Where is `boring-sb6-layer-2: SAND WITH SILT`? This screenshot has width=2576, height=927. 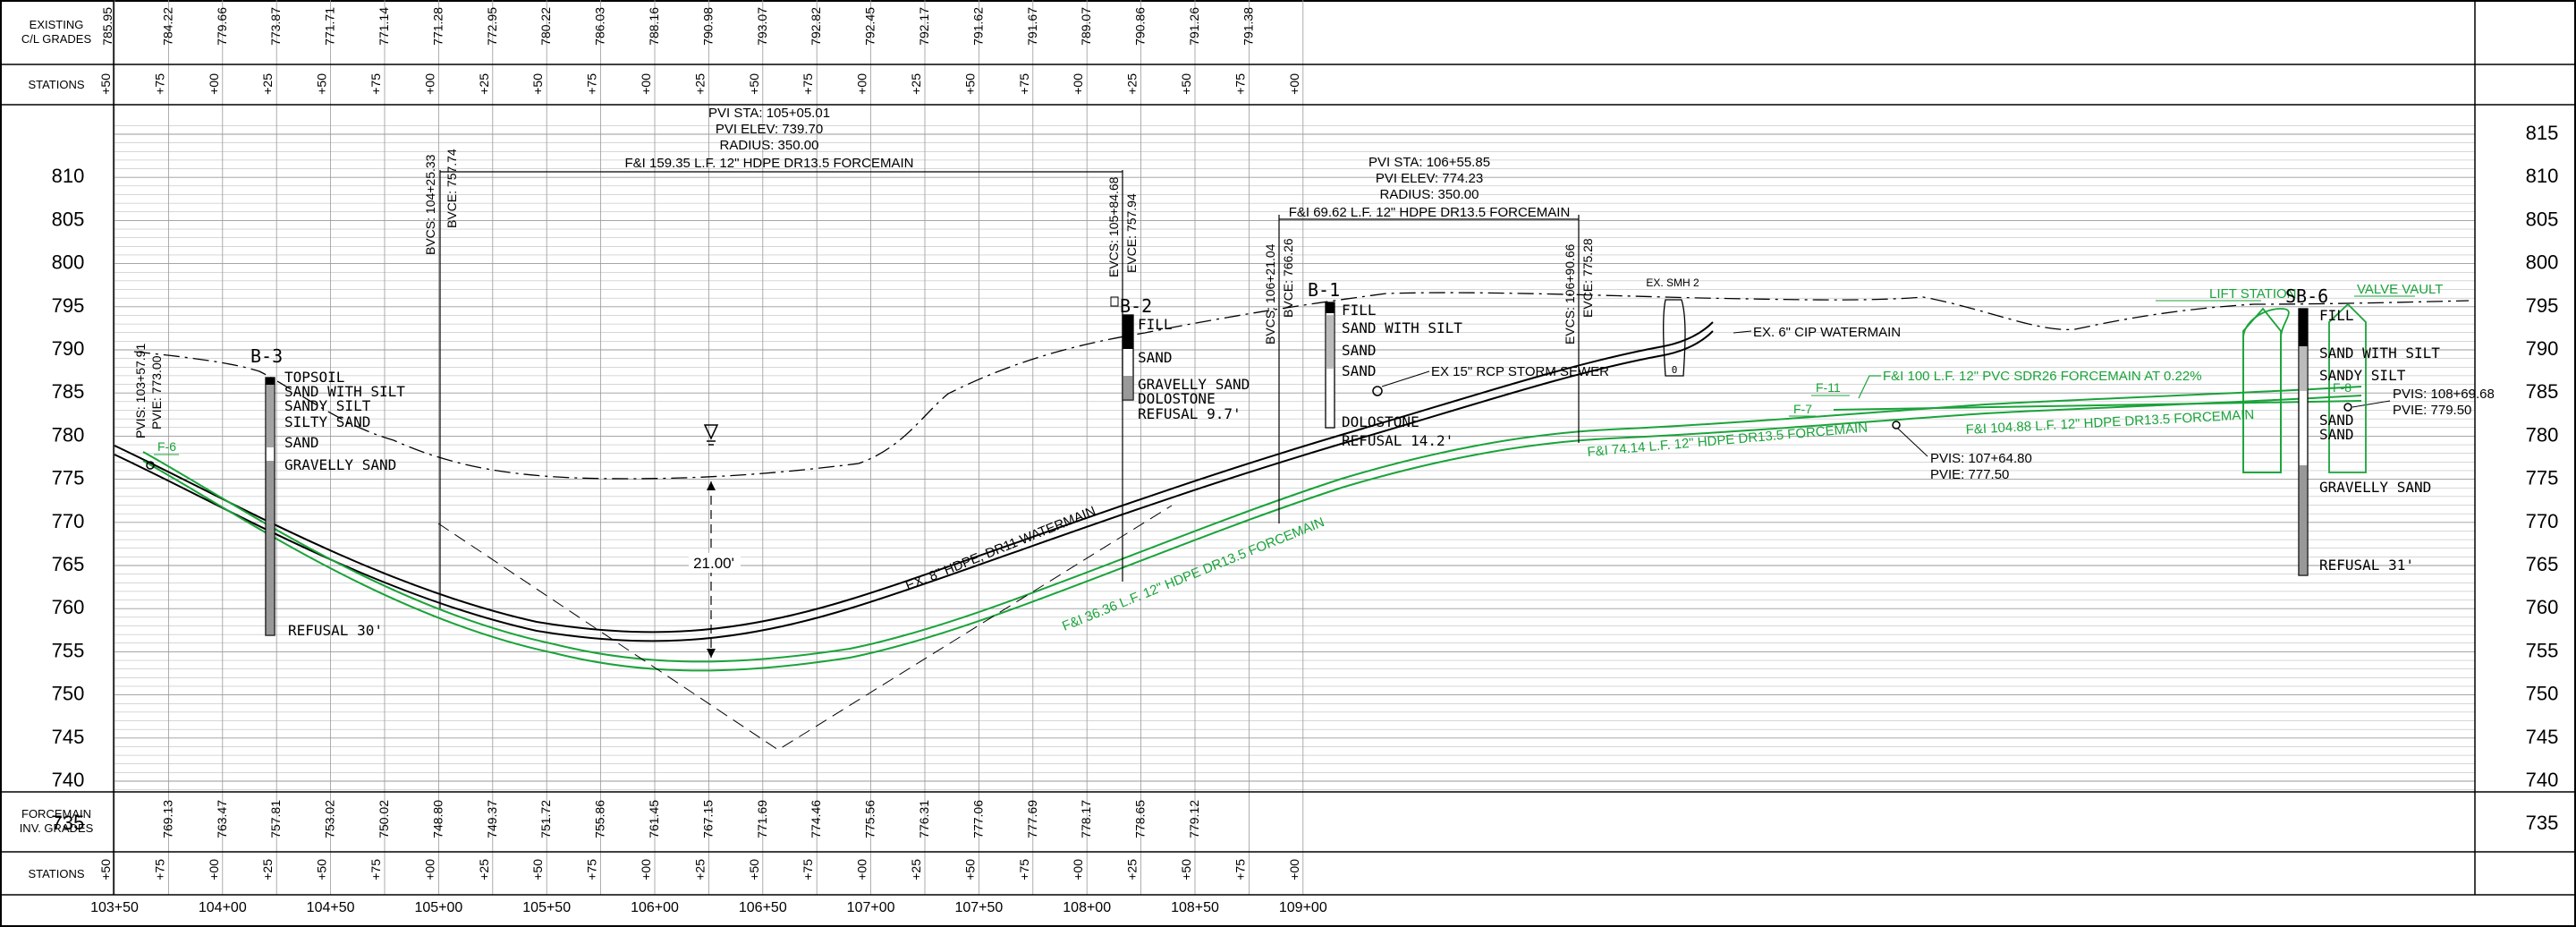 boring-sb6-layer-2: SAND WITH SILT is located at coordinates (2379, 352).